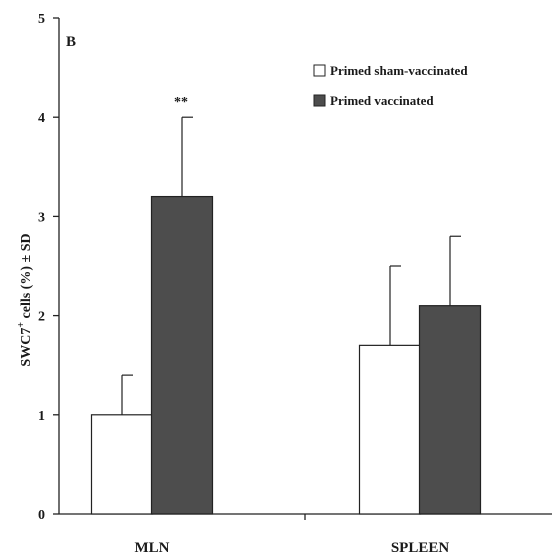  Describe the element at coordinates (41, 416) in the screenshot. I see `y-tick-label: 1` at that location.